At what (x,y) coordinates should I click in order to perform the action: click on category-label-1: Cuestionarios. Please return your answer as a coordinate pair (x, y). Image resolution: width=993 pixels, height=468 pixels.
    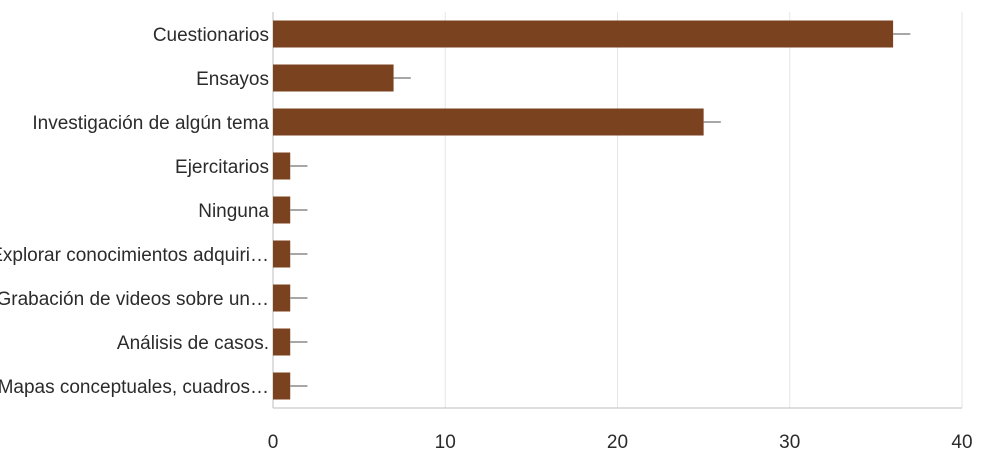
    Looking at the image, I should click on (211, 35).